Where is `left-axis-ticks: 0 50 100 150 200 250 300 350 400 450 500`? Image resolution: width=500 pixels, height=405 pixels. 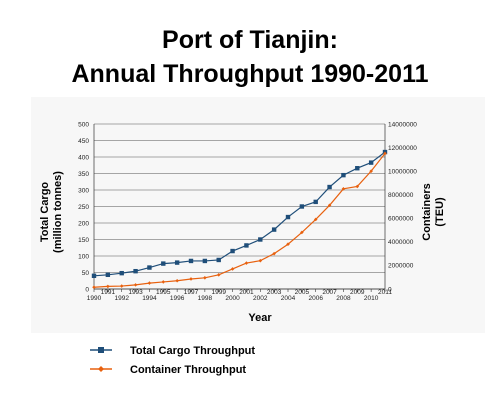 left-axis-ticks: 0 50 100 150 200 250 300 350 400 450 500 is located at coordinates (83, 207).